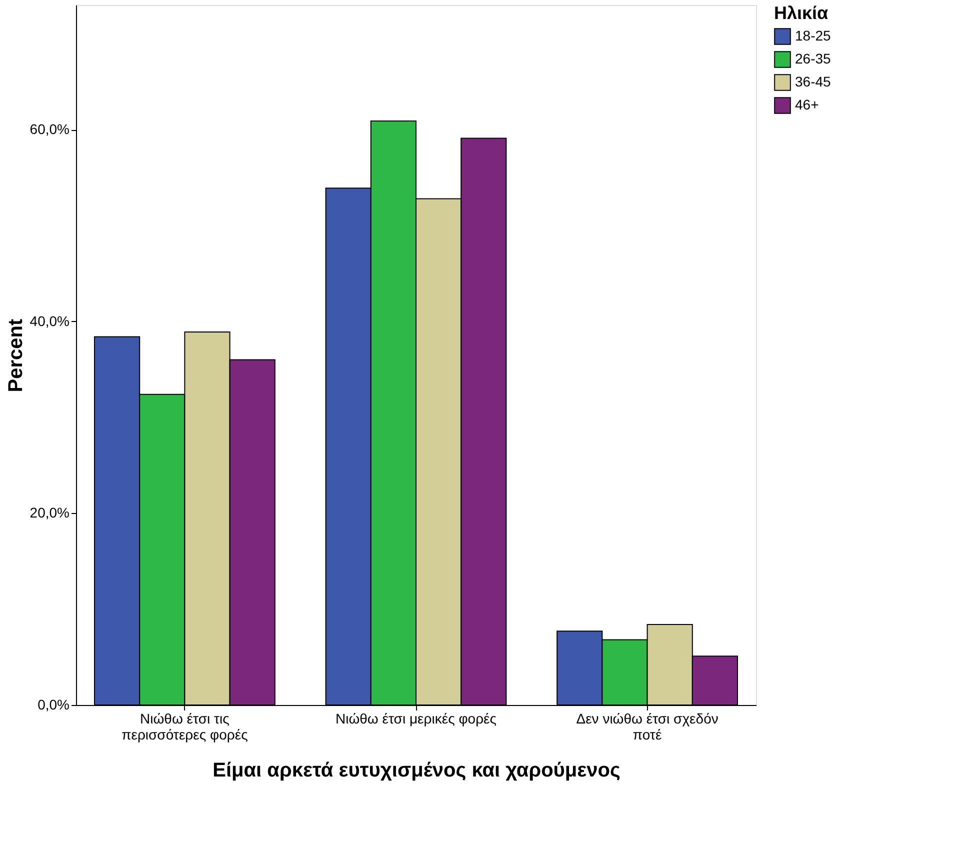 The height and width of the screenshot is (856, 976). Describe the element at coordinates (813, 36) in the screenshot. I see `legend-label: 18-25` at that location.